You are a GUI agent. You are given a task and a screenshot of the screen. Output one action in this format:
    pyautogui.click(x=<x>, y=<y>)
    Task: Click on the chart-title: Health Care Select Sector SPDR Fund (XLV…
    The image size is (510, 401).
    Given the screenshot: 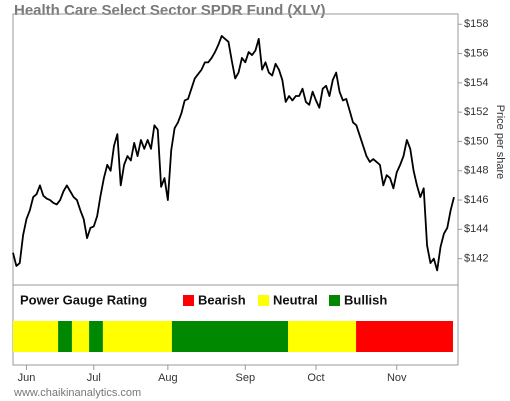 What is the action you would take?
    pyautogui.click(x=169, y=10)
    